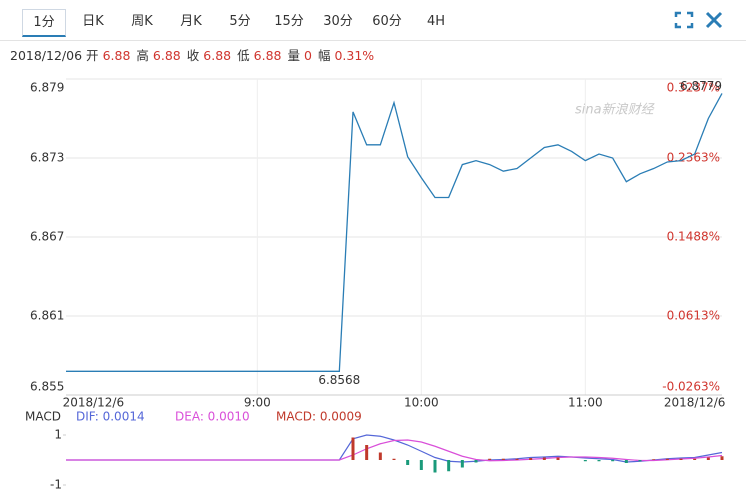 This screenshot has height=490, width=746. I want to click on y2-tick-label: 0.2363%, so click(693, 157).